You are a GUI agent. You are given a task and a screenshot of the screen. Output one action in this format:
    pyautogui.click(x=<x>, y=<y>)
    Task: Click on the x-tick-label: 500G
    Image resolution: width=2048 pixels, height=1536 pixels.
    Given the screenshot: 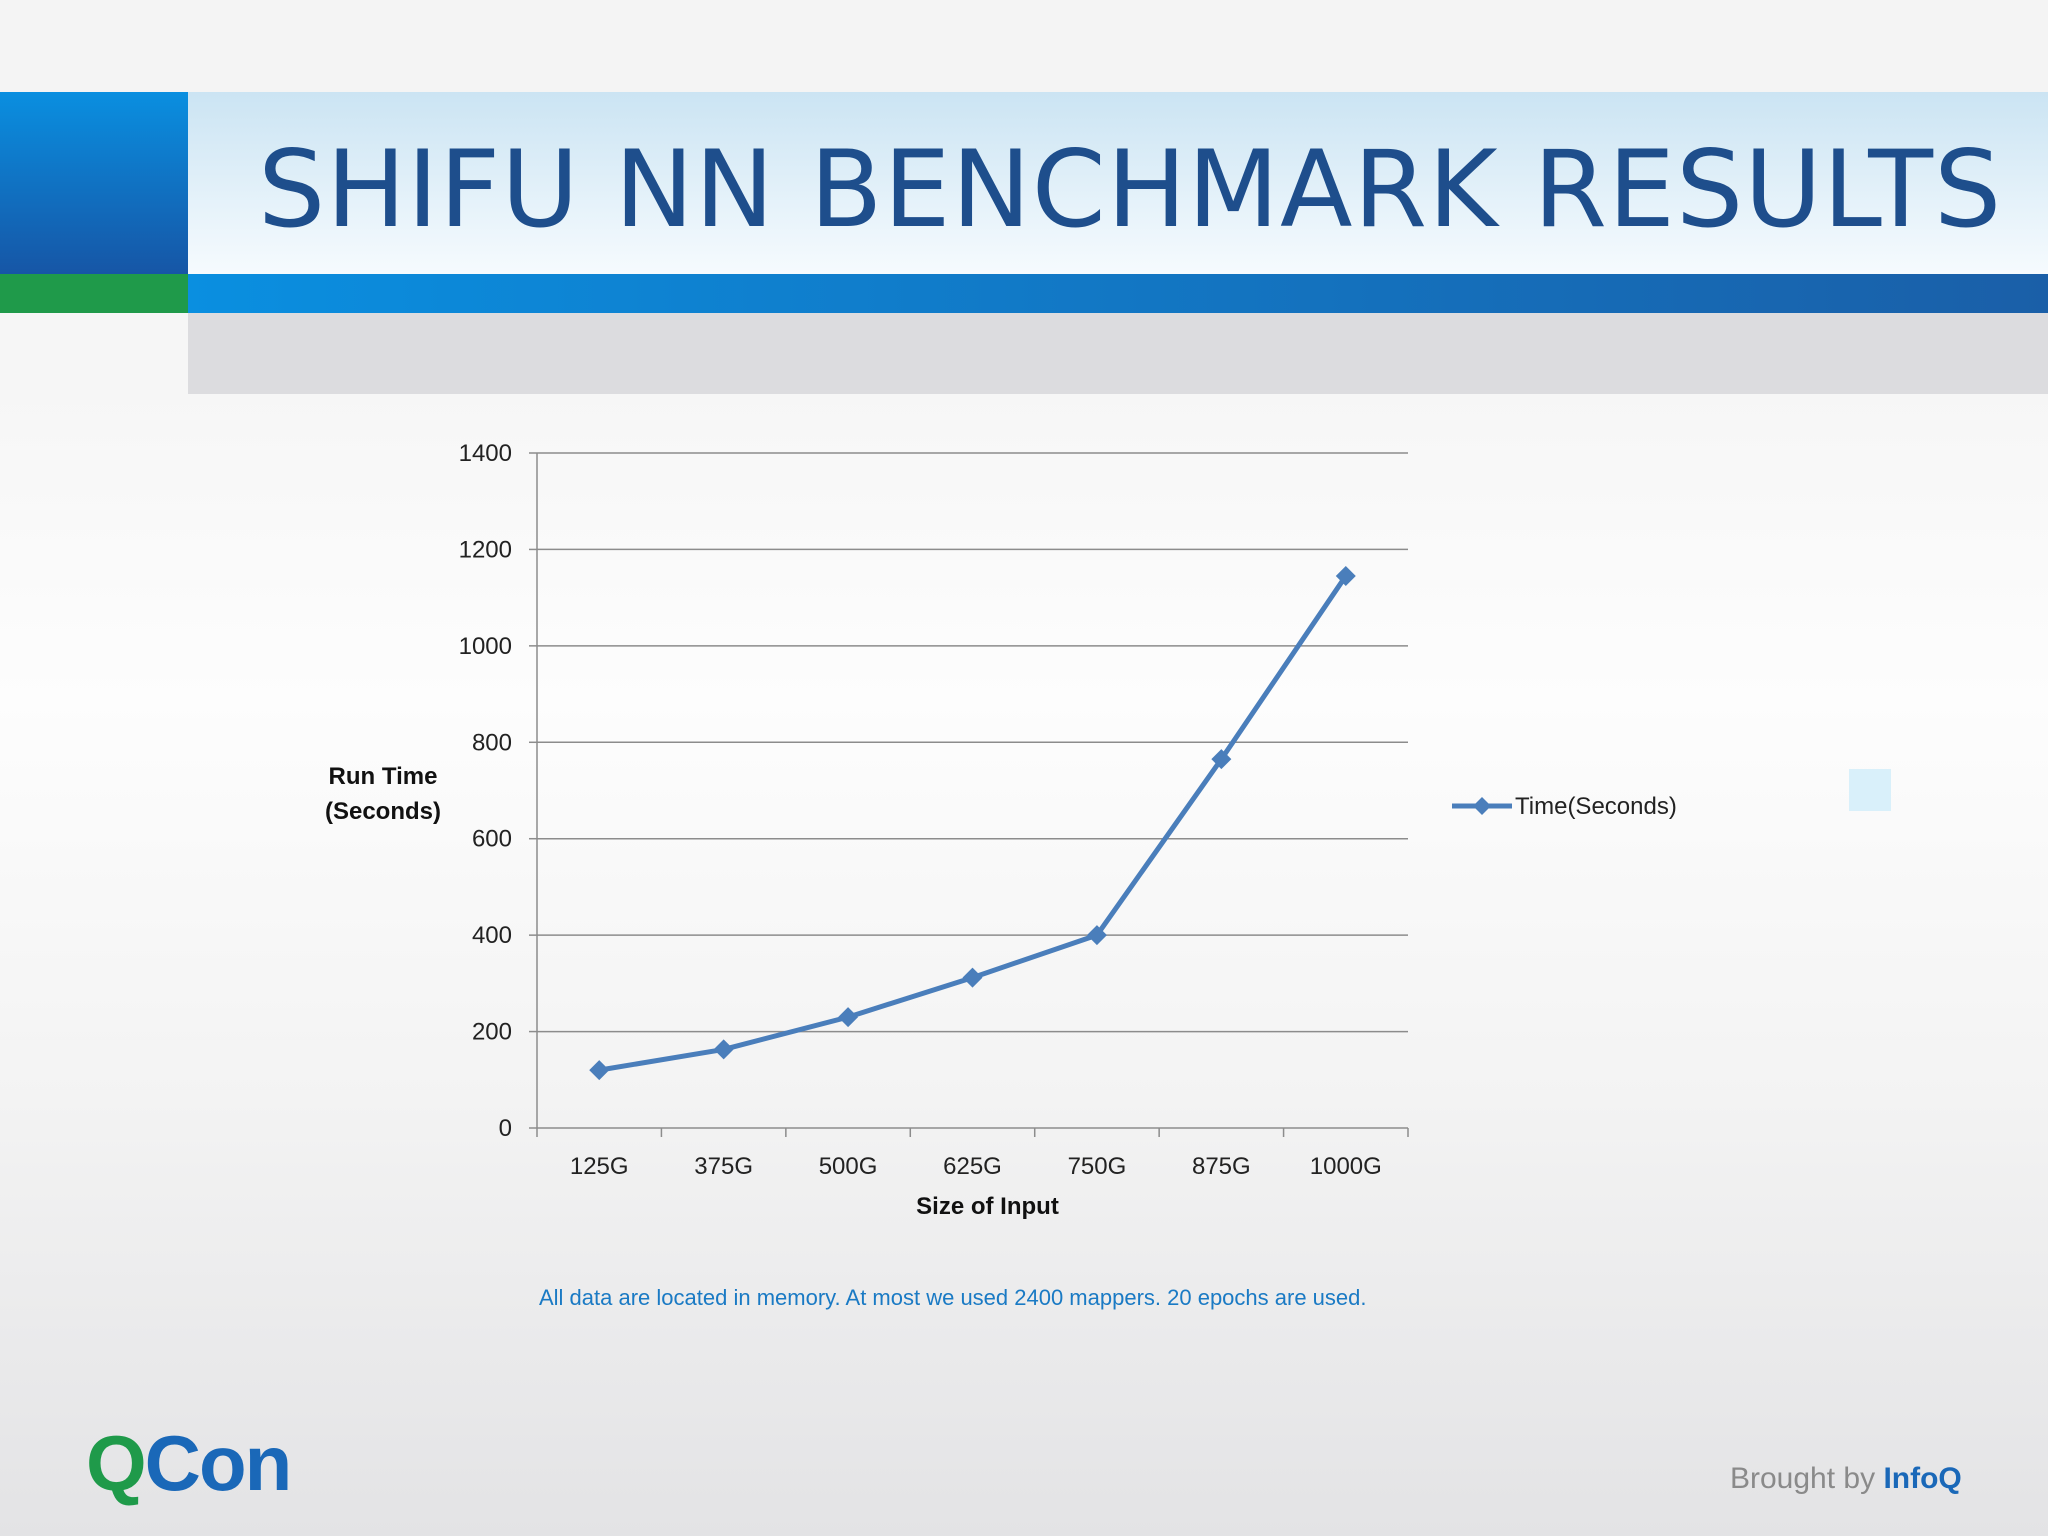 What is the action you would take?
    pyautogui.click(x=848, y=1166)
    